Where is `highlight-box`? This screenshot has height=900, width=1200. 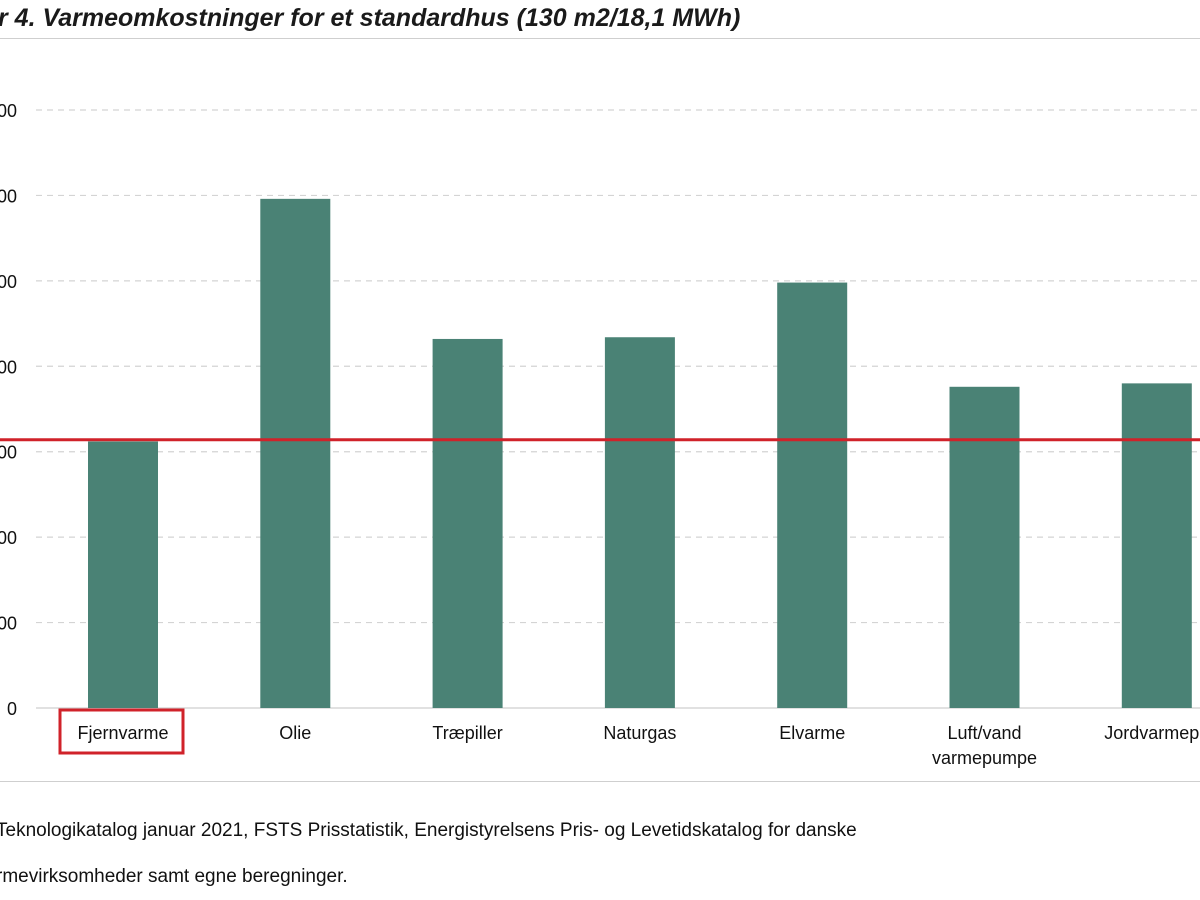
highlight-box is located at coordinates (121, 731).